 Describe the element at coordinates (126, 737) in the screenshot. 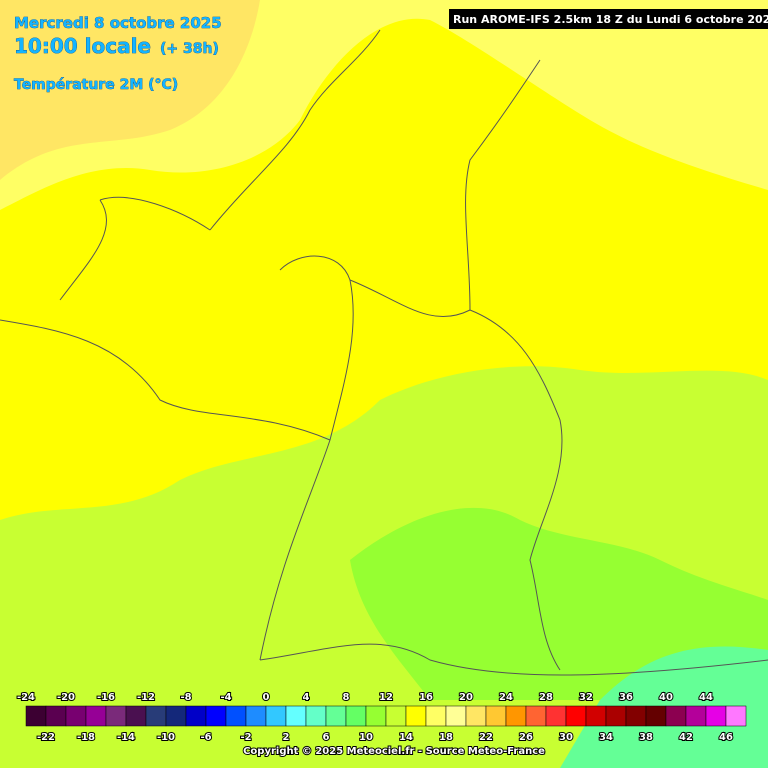

I see `legend-label: -14` at that location.